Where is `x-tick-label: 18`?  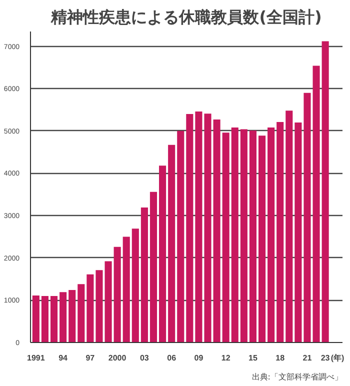 x-tick-label: 18 is located at coordinates (281, 358).